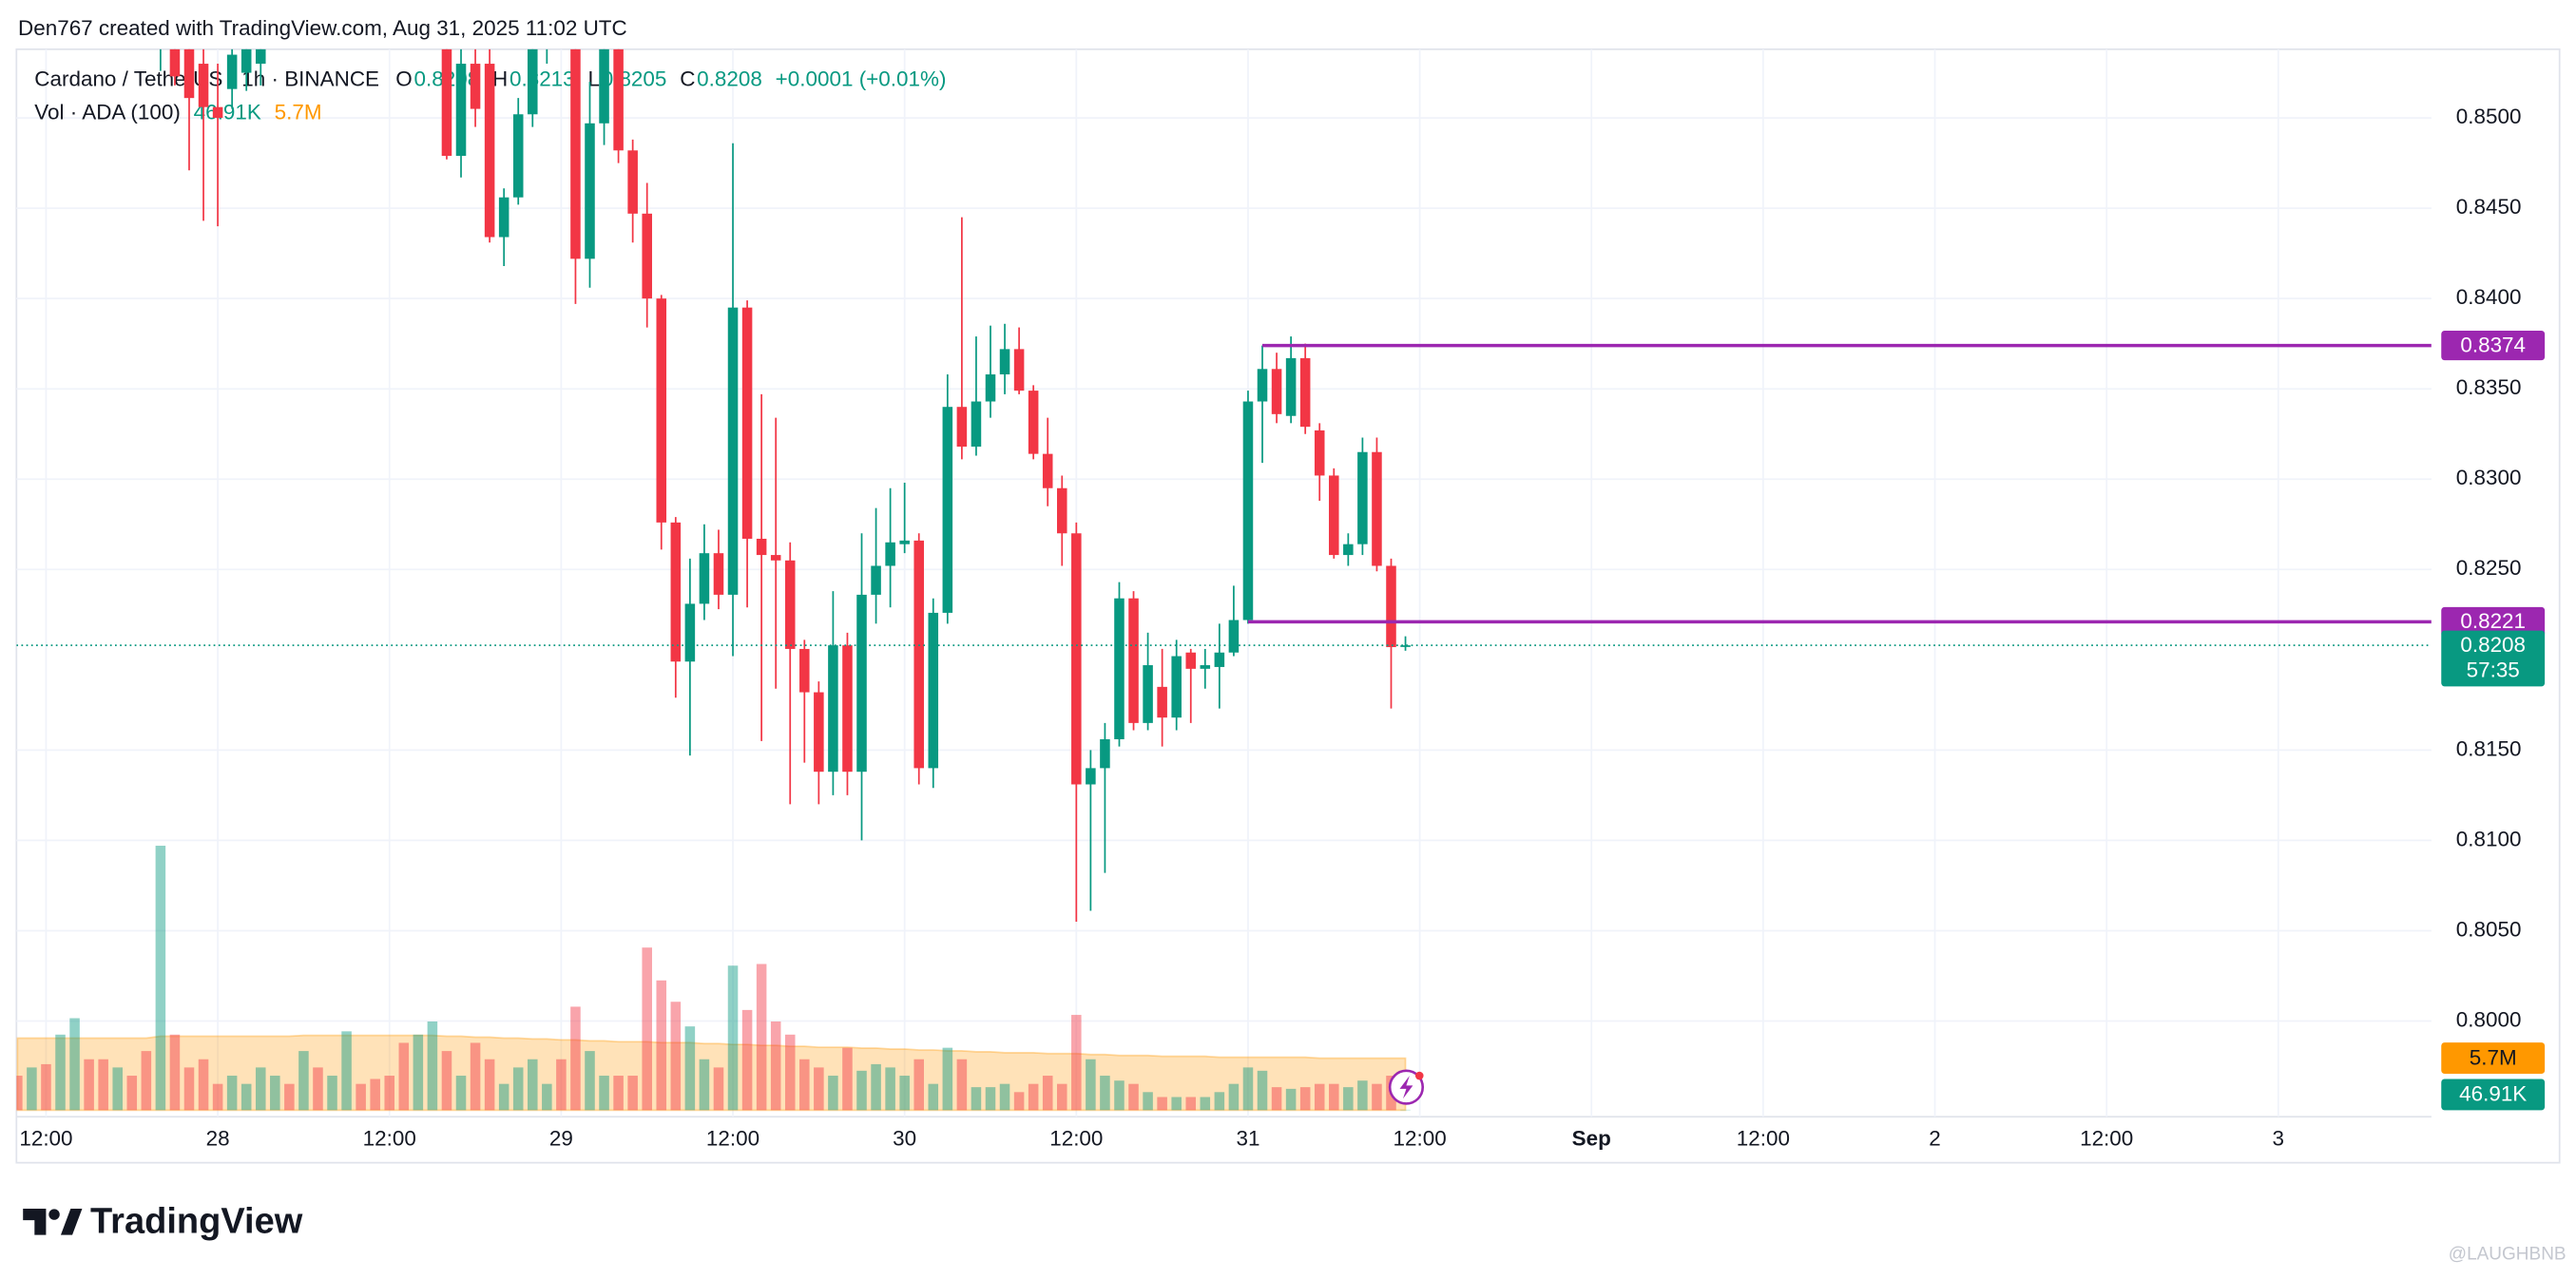  What do you see at coordinates (218, 1138) in the screenshot?
I see `x-tick-label: 28` at bounding box center [218, 1138].